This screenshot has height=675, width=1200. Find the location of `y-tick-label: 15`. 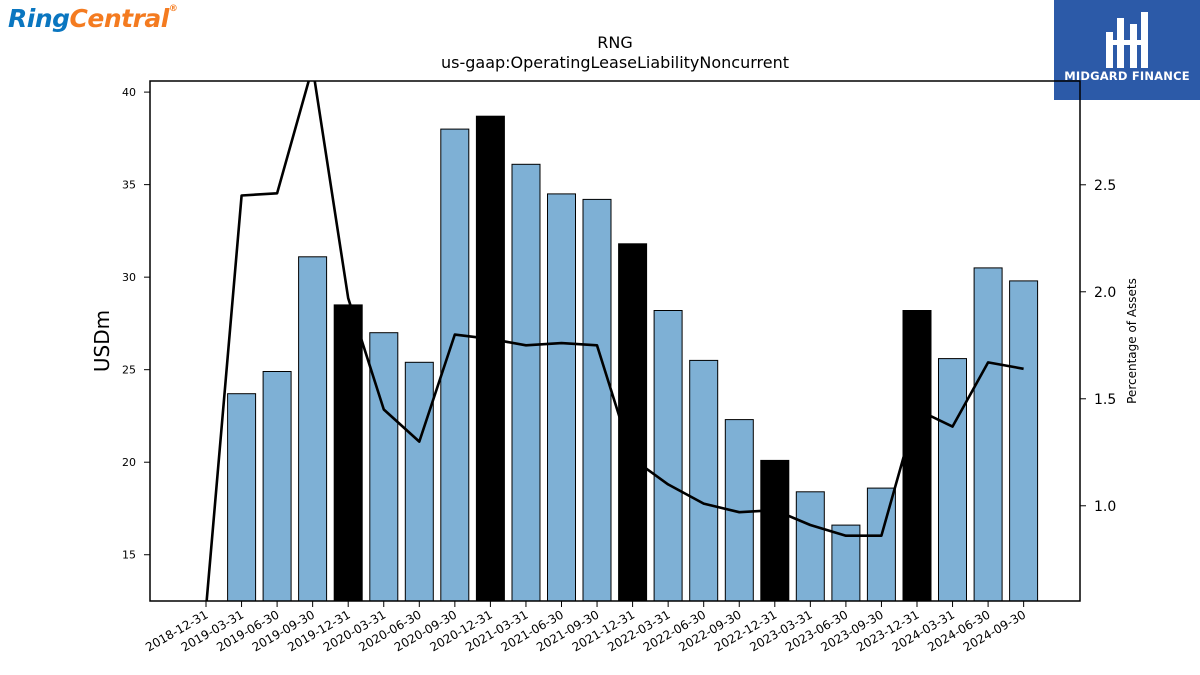

y-tick-label: 15 is located at coordinates (129, 555).